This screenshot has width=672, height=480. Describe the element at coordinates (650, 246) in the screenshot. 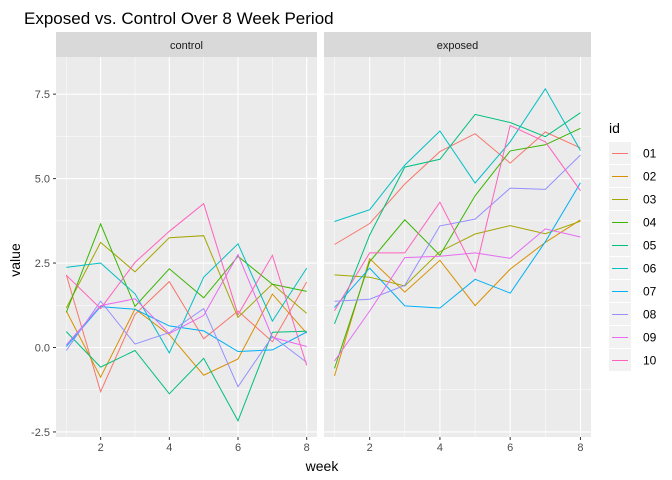

I see `legend-label: 05` at that location.